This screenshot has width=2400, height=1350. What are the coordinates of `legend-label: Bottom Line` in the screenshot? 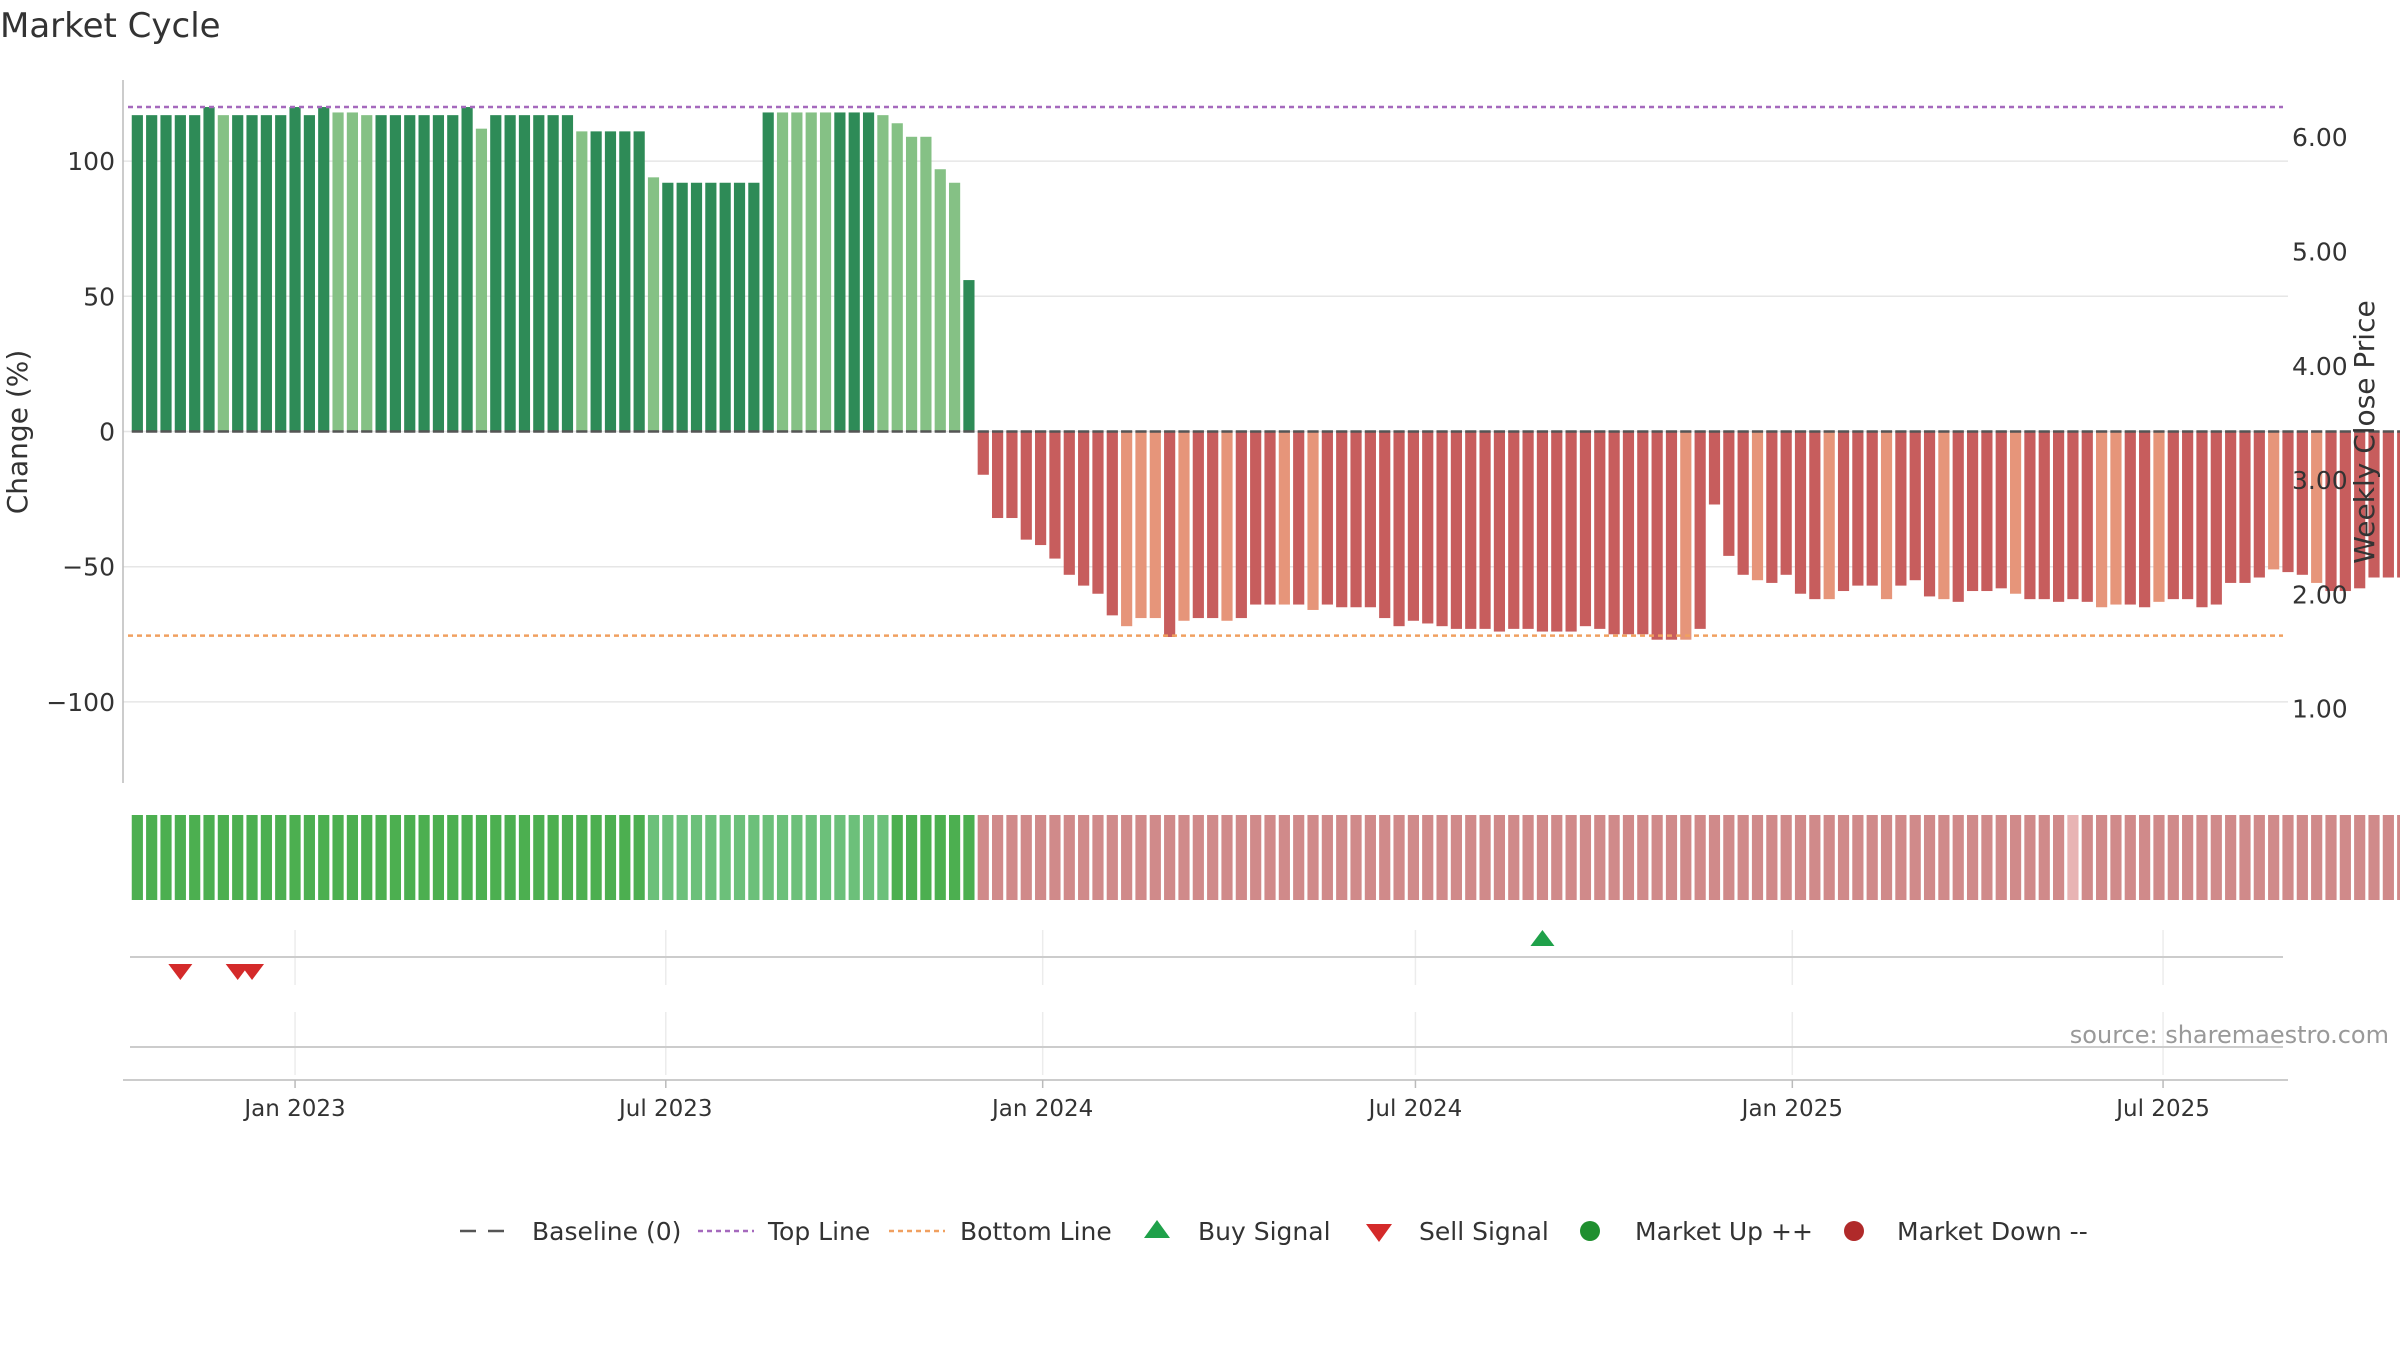 It's located at (1036, 1231).